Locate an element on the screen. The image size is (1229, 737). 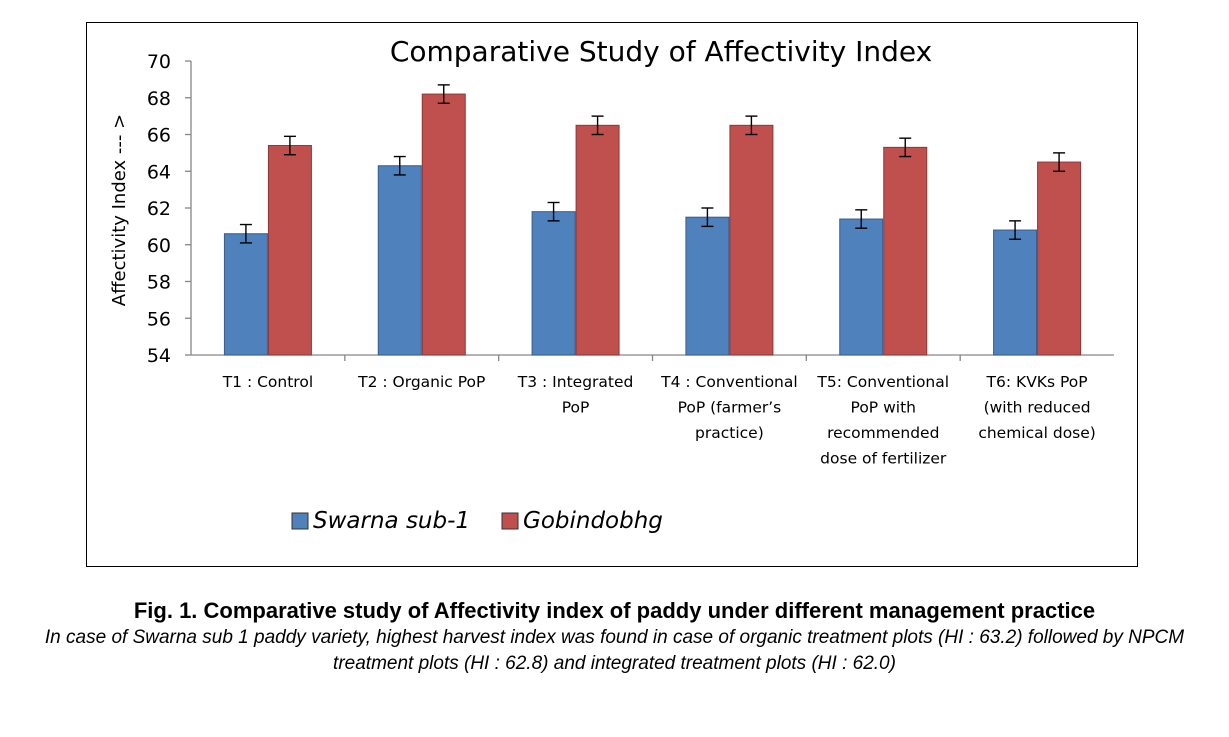
legend-label: Swarna sub-1 is located at coordinates (391, 521).